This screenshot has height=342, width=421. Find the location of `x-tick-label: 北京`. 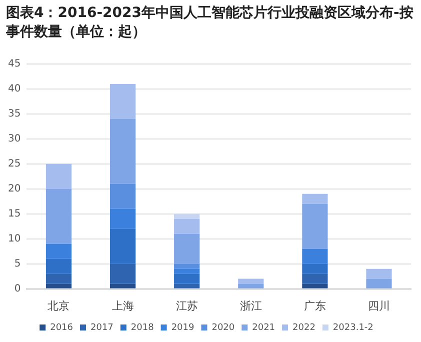

x-tick-label: 北京 is located at coordinates (59, 305).